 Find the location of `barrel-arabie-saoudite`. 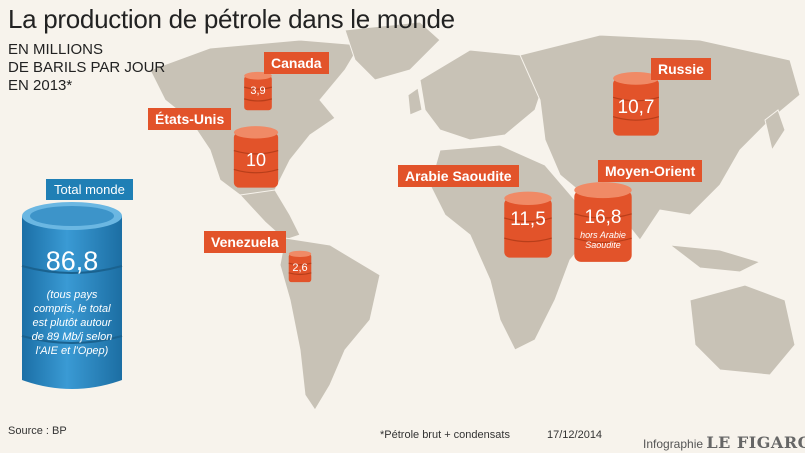

barrel-arabie-saoudite is located at coordinates (528, 224).